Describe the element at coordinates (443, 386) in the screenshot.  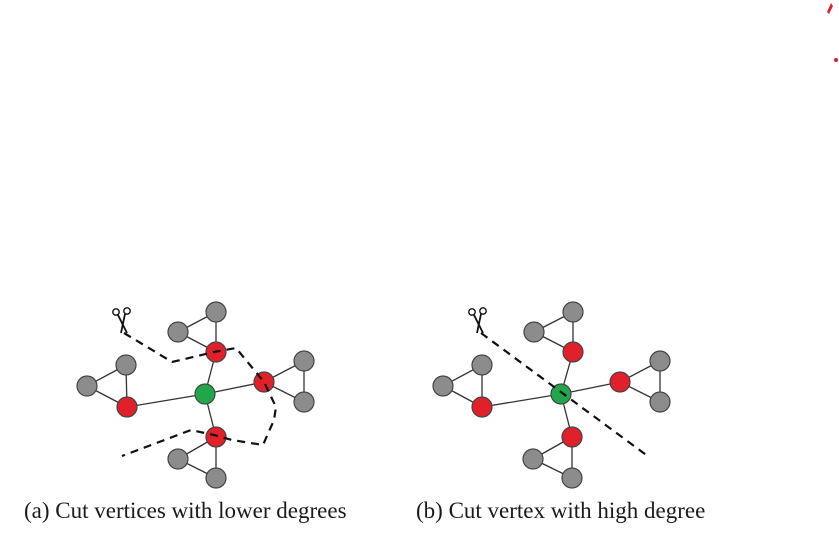
I see `panel-b-node-left-left` at that location.